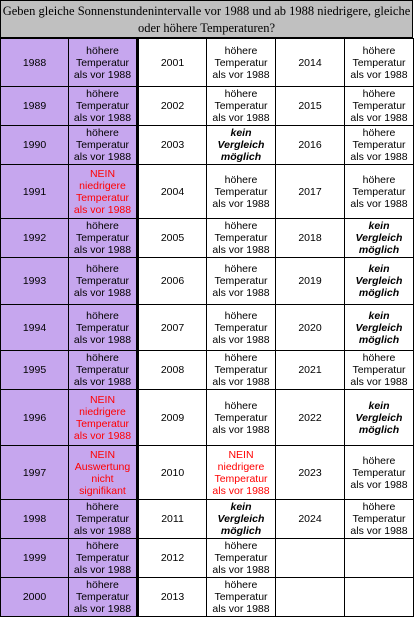 The height and width of the screenshot is (617, 415). I want to click on year-cell: 2018, so click(310, 238).